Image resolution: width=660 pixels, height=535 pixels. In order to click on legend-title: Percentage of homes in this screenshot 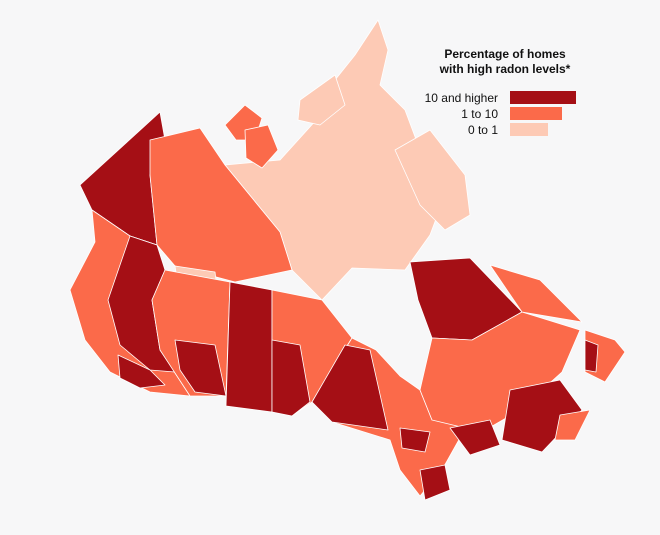, I will do `click(505, 54)`.